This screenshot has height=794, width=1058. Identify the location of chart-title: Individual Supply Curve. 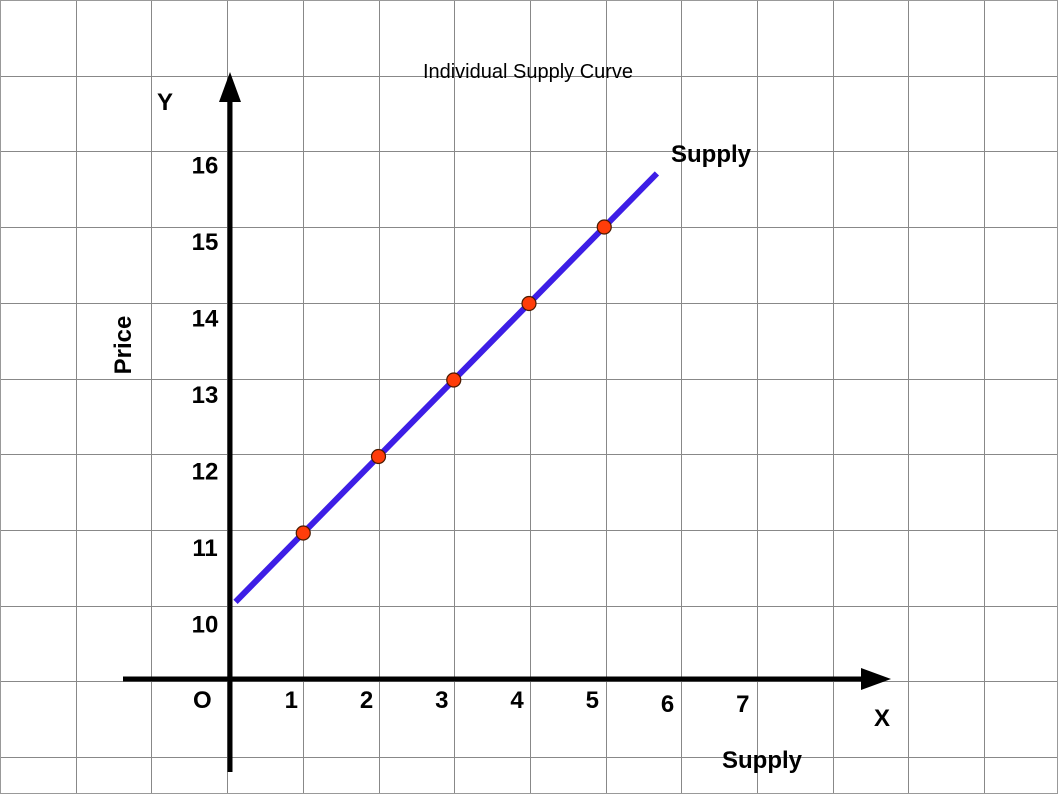
(528, 72).